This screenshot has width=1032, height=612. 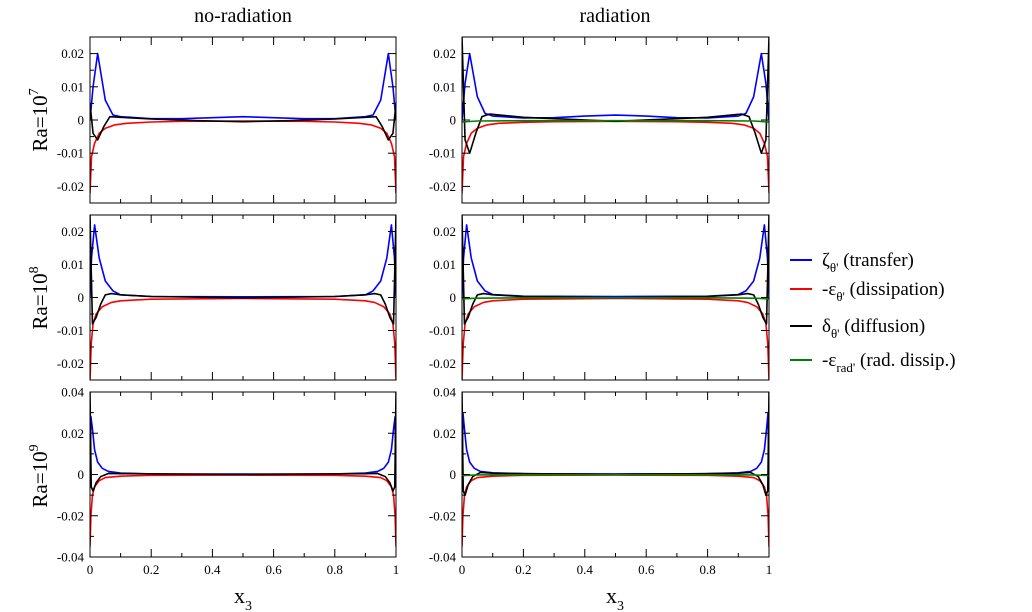 I want to click on panel-ra-10-7-no-radiation-series, so click(x=243, y=123).